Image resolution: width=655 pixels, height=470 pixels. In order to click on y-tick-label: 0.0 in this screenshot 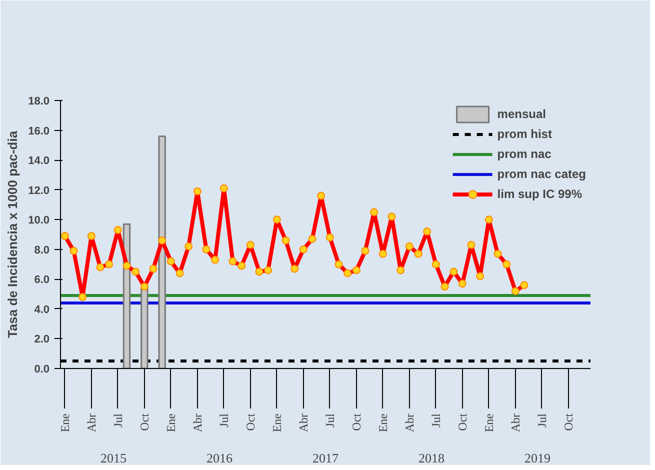, I will do `click(42, 370)`.